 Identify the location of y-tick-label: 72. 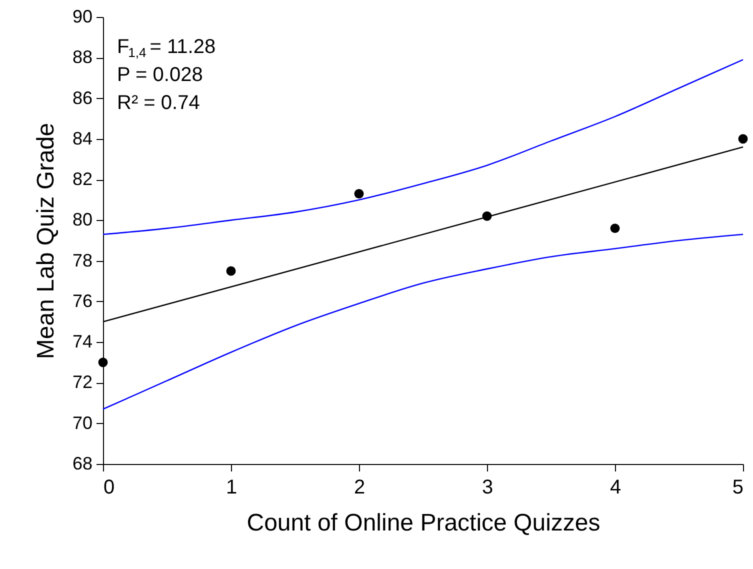
(82, 382).